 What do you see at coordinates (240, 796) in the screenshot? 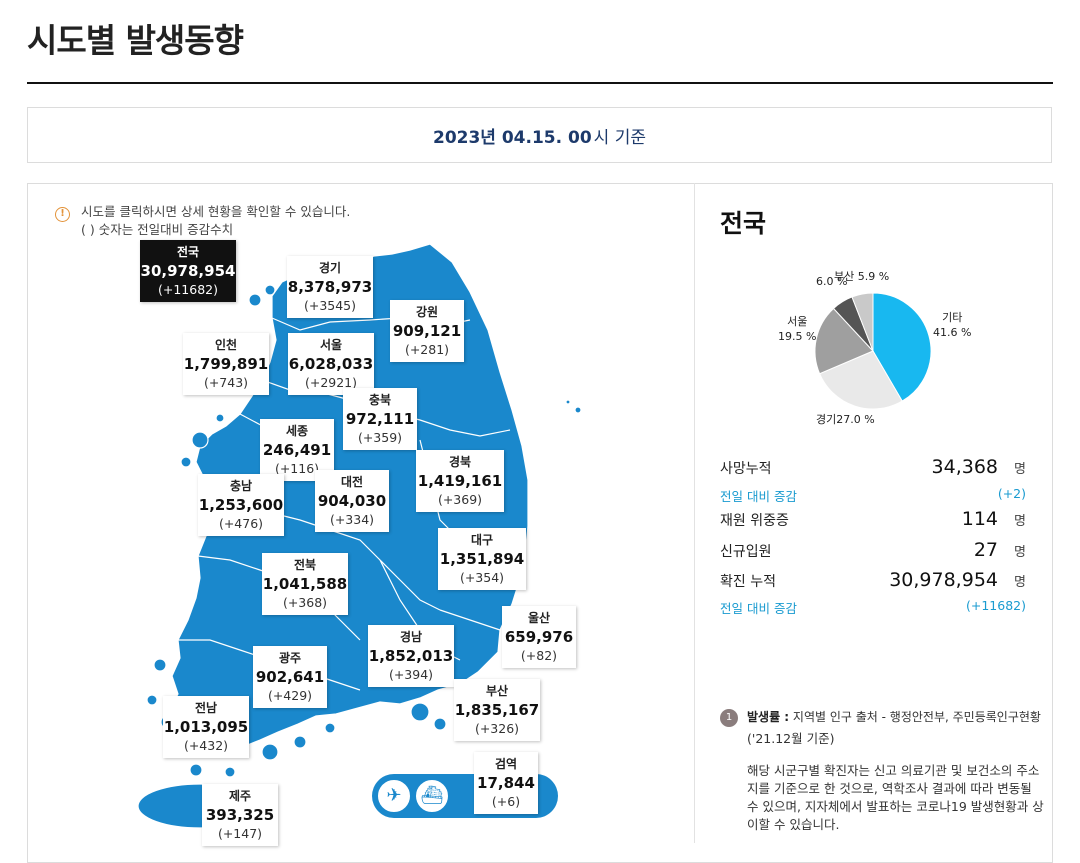
I see `region-name: 제주` at bounding box center [240, 796].